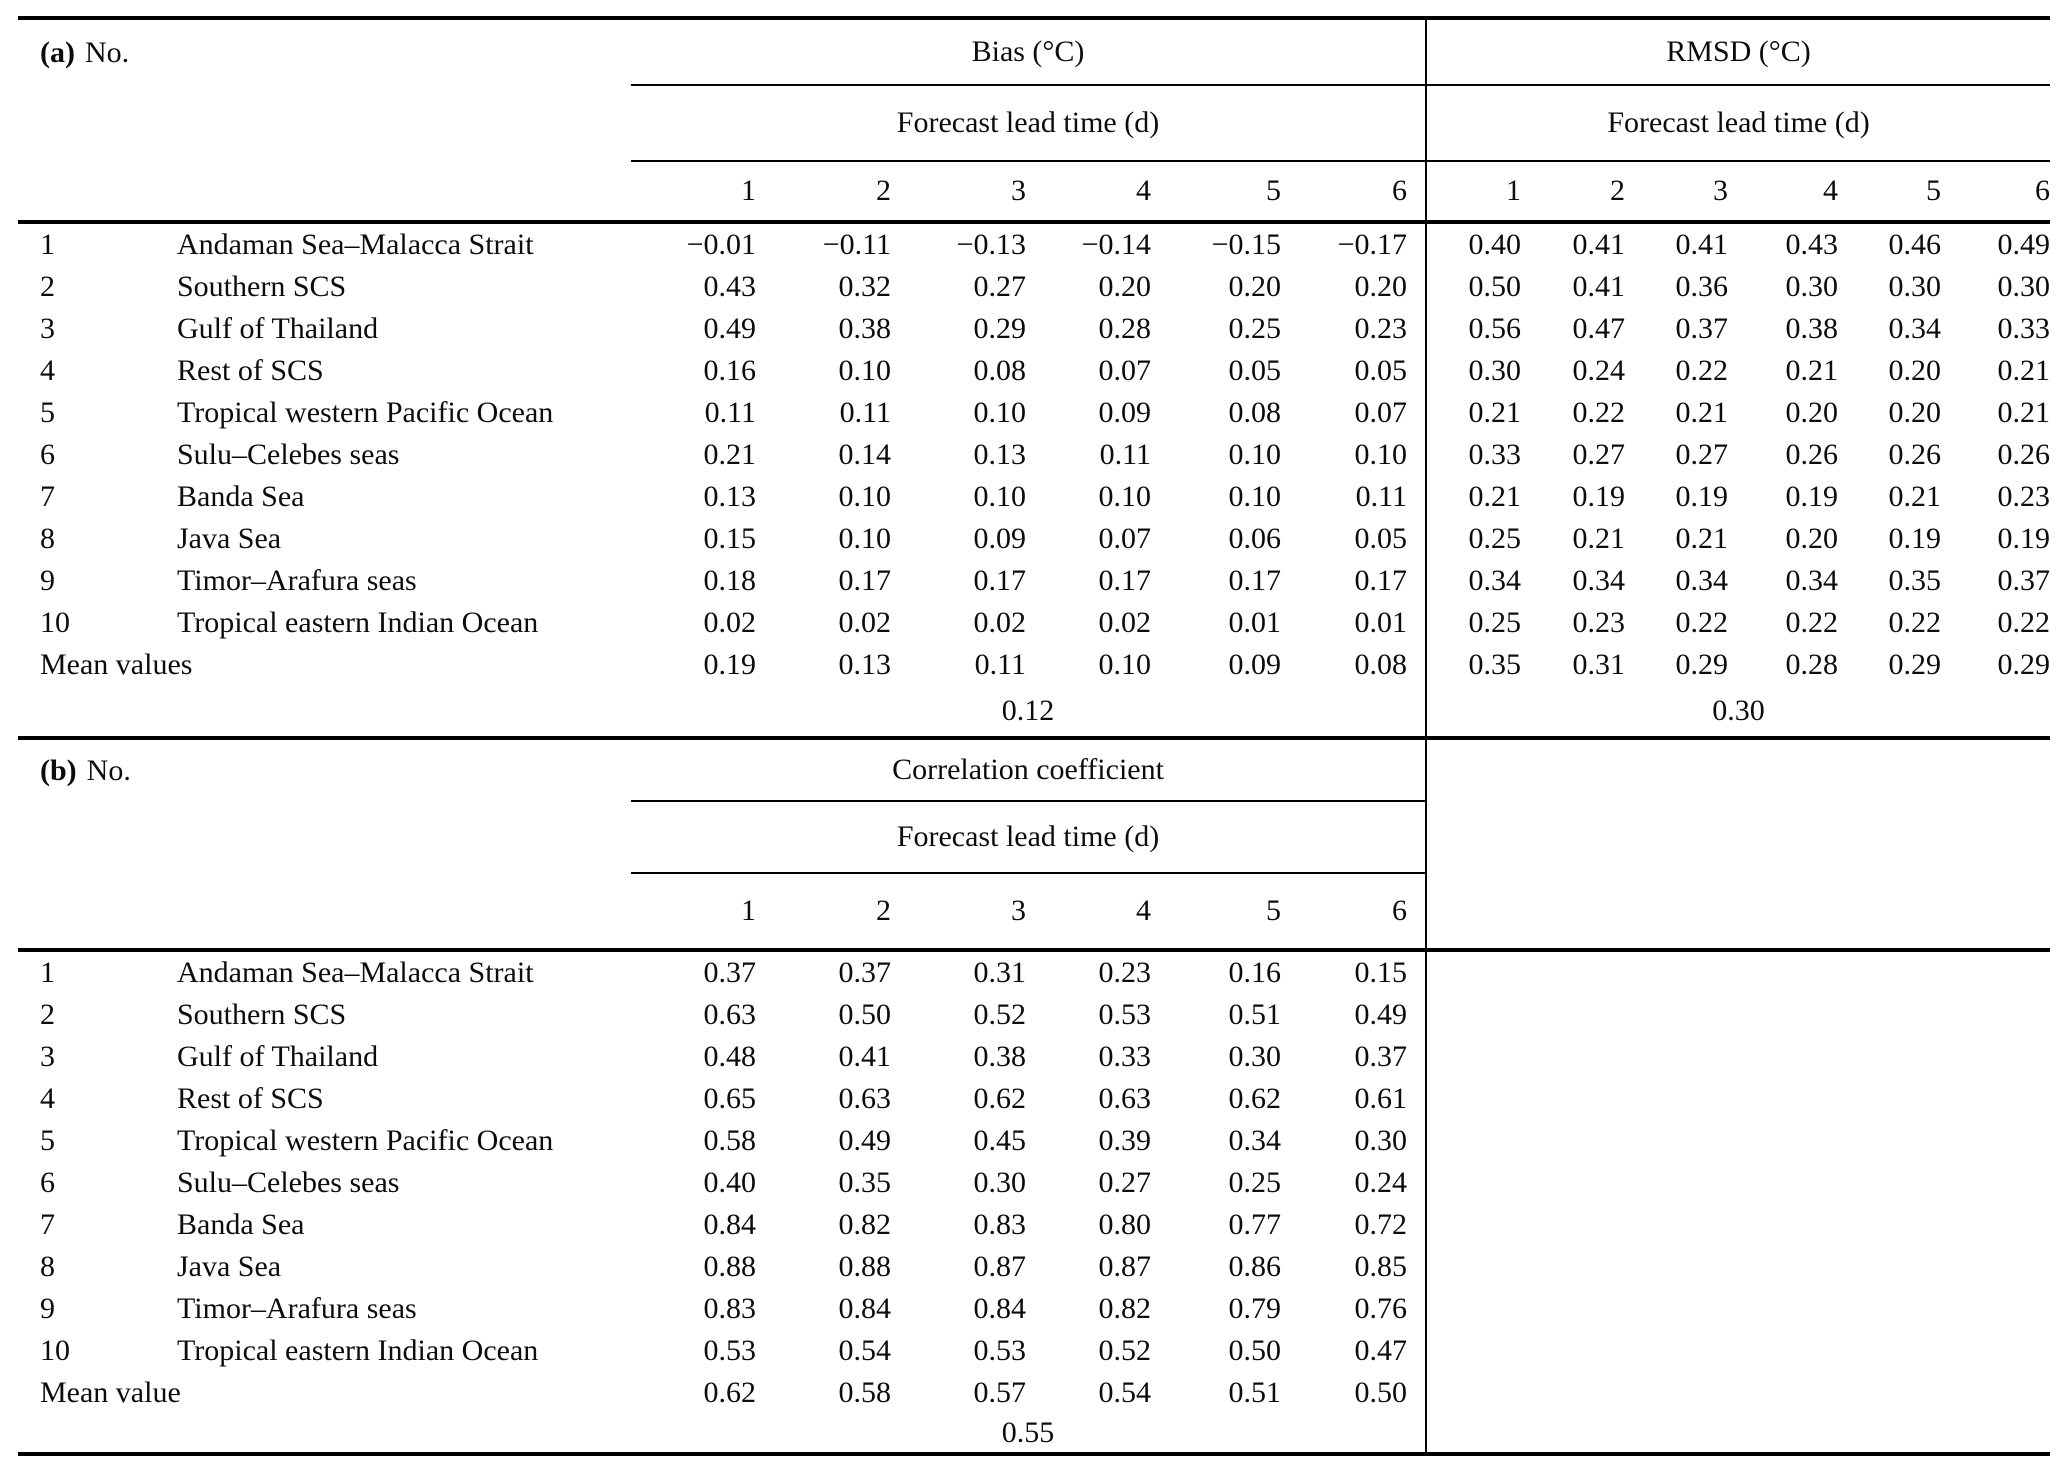 Image resolution: width=2067 pixels, height=1462 pixels. Describe the element at coordinates (288, 1183) in the screenshot. I see `region-name: Sulu–Celebes seas` at that location.